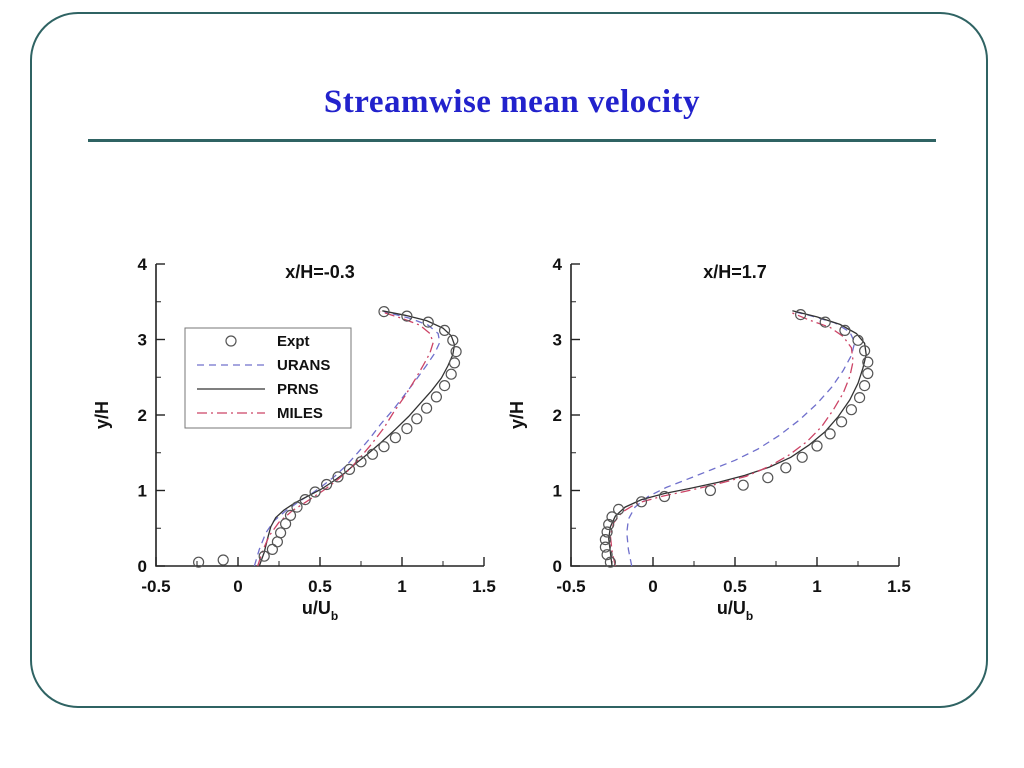 This screenshot has width=1024, height=768. What do you see at coordinates (268, 378) in the screenshot?
I see `legend-box` at bounding box center [268, 378].